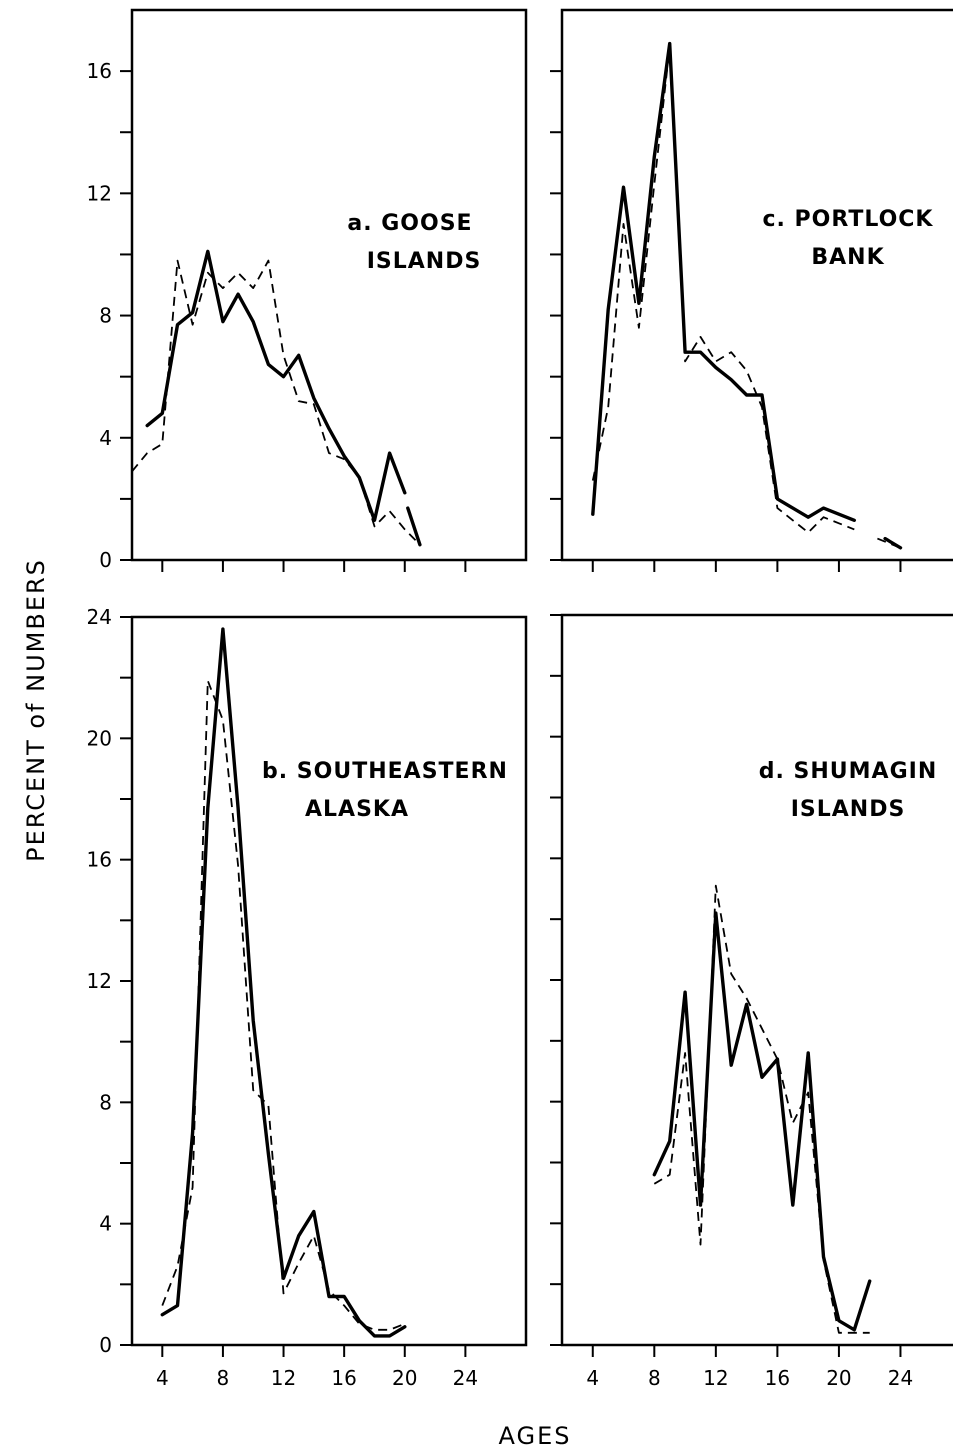  I want to click on panel-b-solid-line, so click(283, 982).